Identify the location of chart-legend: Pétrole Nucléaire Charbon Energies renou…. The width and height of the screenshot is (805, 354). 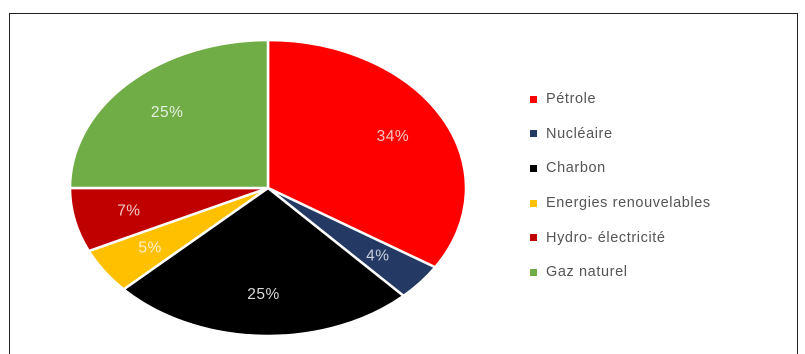
(620, 186).